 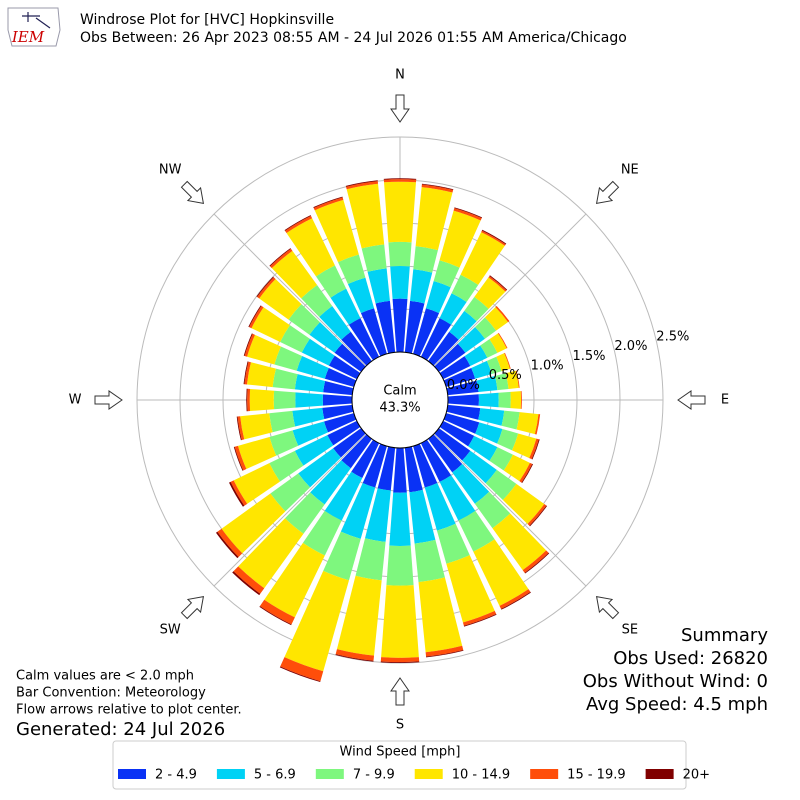 What do you see at coordinates (630, 170) in the screenshot?
I see `direction-label: NE` at bounding box center [630, 170].